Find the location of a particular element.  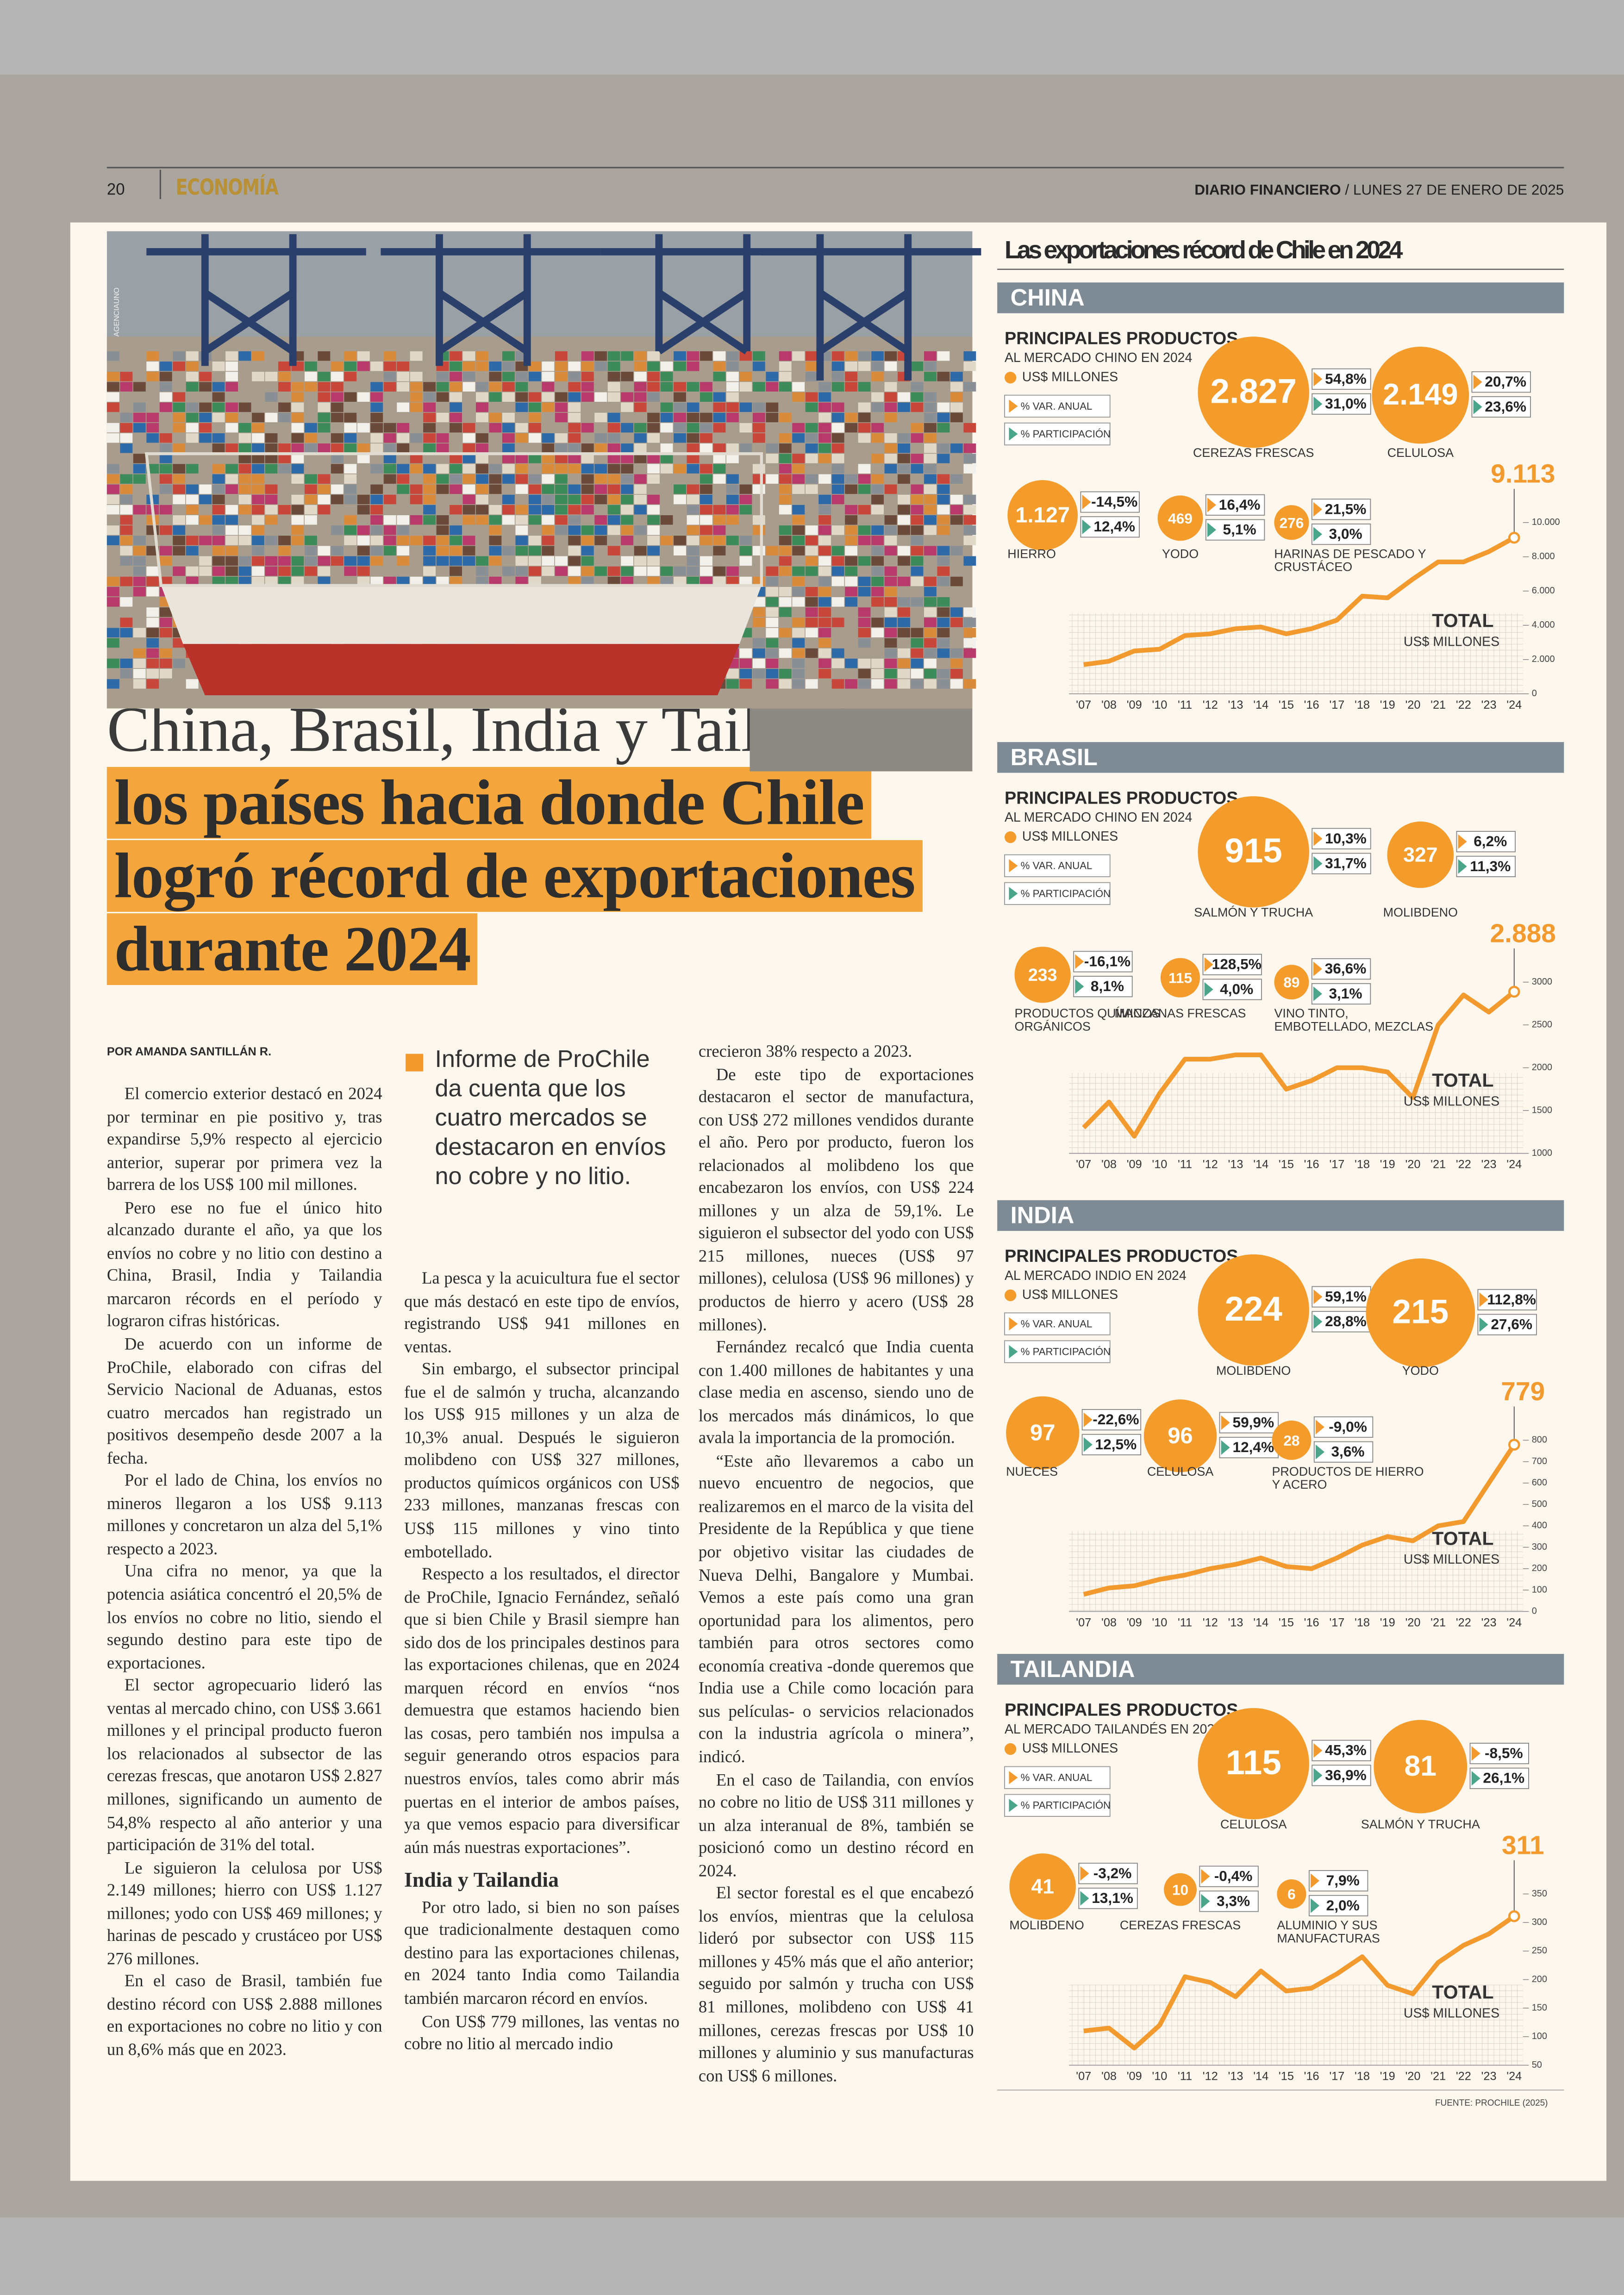

legend-icon is located at coordinates (1013, 406).